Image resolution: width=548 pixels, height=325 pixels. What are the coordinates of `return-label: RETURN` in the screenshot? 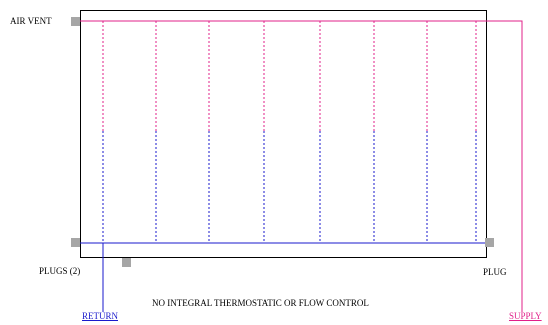 It's located at (100, 316).